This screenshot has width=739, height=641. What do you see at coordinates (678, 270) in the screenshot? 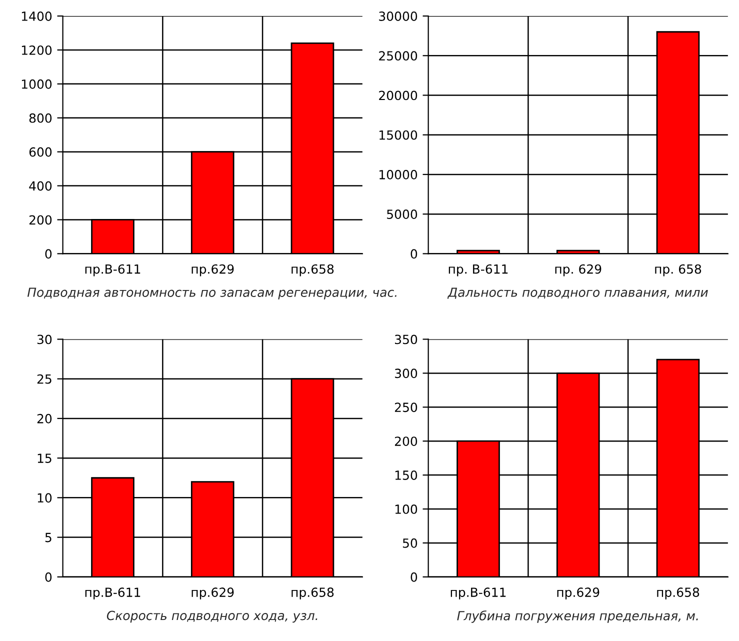
I see `x-tick-label: пр. 658` at bounding box center [678, 270].